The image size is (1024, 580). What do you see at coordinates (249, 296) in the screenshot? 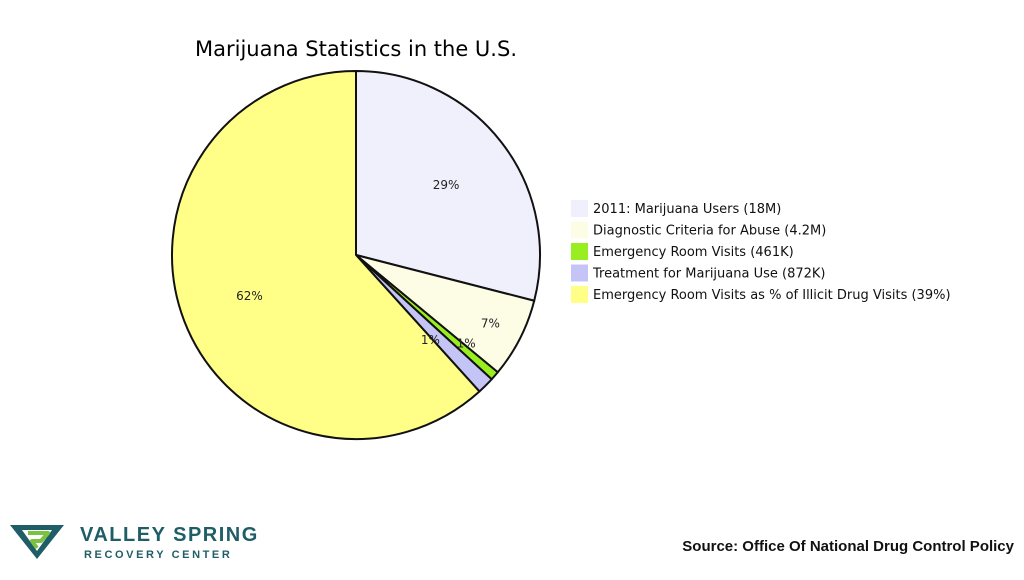
I see `pie-percent-label-5: 62%` at bounding box center [249, 296].